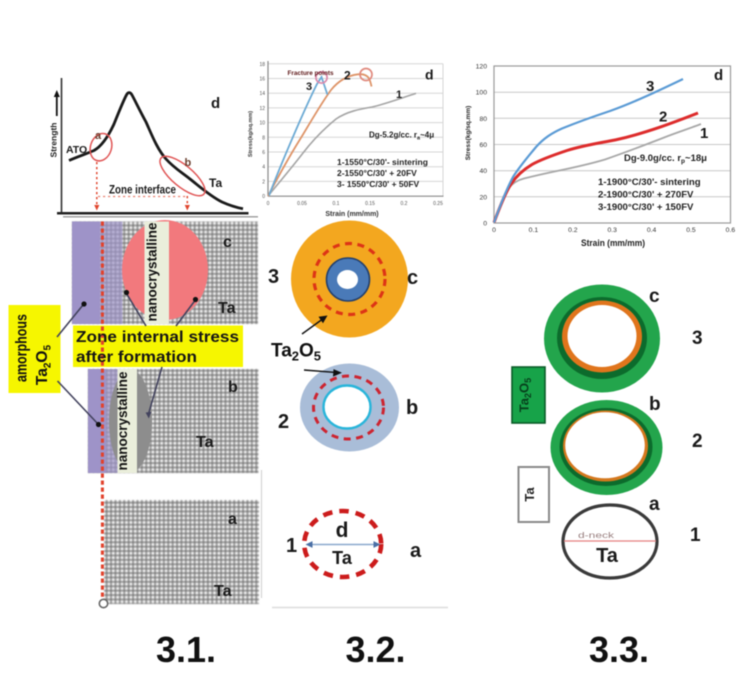 The height and width of the screenshot is (677, 750). Describe the element at coordinates (136, 357) in the screenshot. I see `svg-text: after formation` at that location.